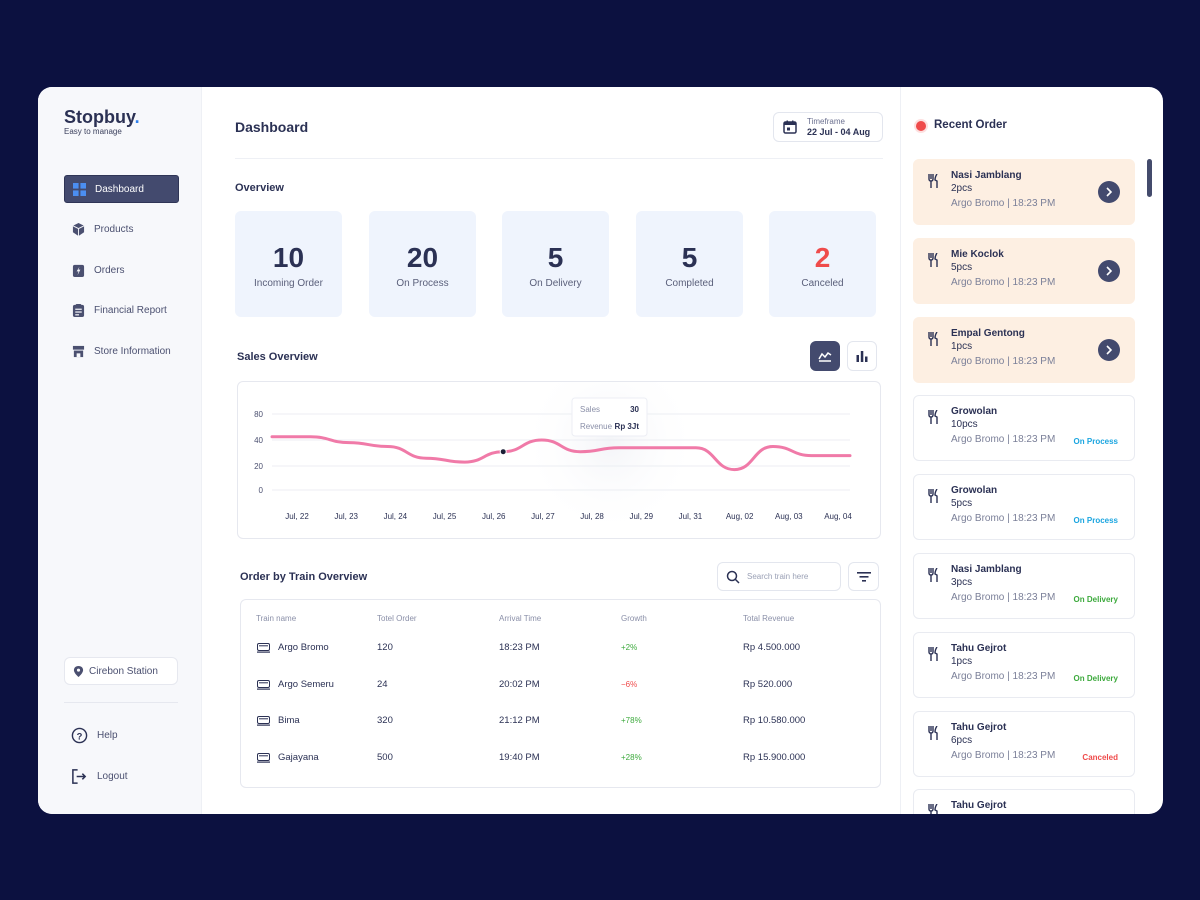 This screenshot has height=900, width=1200. What do you see at coordinates (629, 647) in the screenshot?
I see `growth-value: +2%` at bounding box center [629, 647].